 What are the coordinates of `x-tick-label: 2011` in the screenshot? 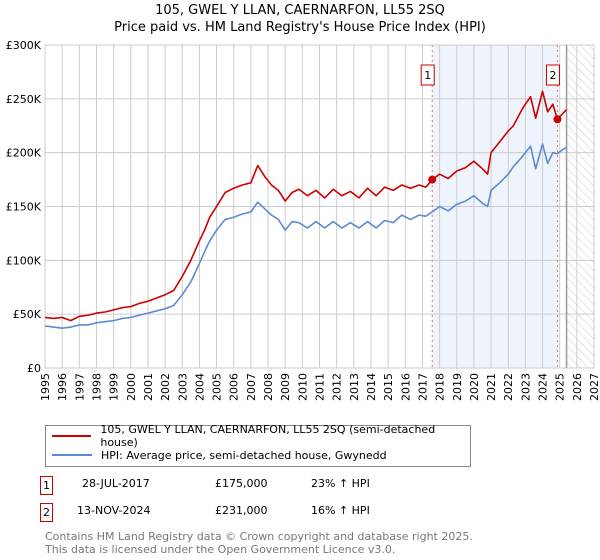 It's located at (320, 387).